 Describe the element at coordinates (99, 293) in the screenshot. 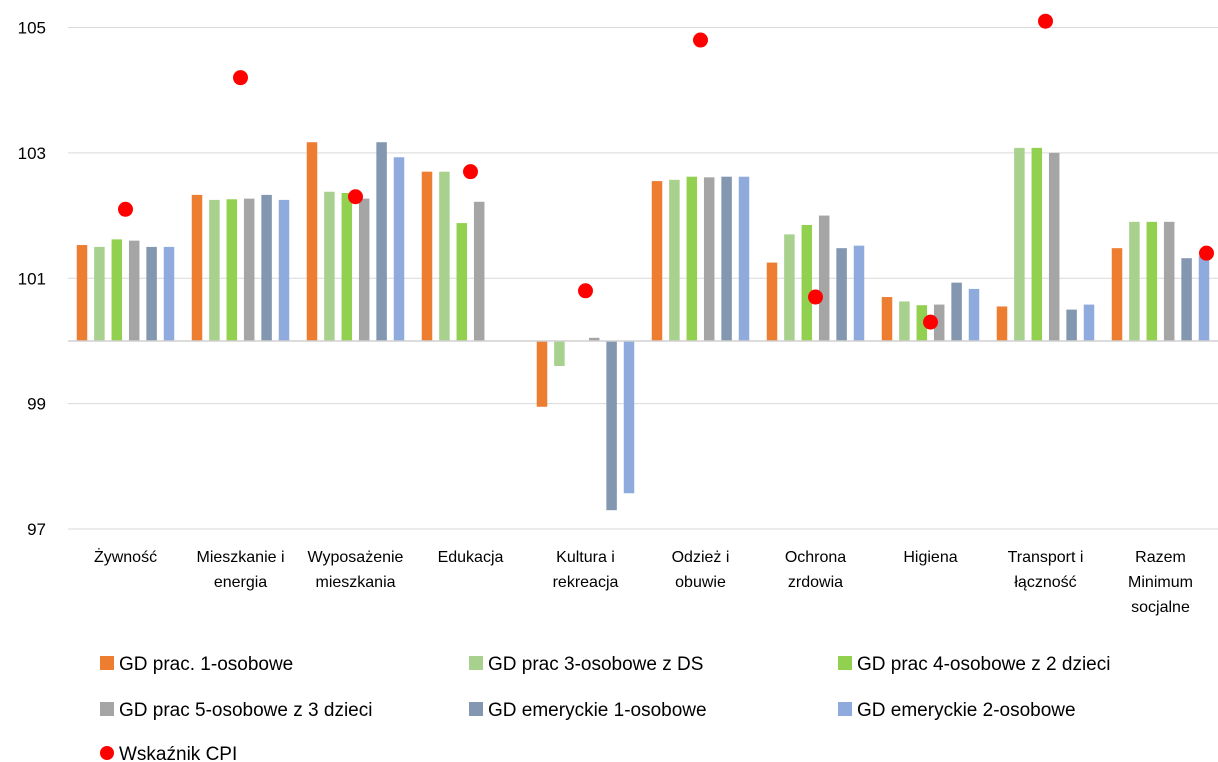

I see `bar-s1-c0` at that location.